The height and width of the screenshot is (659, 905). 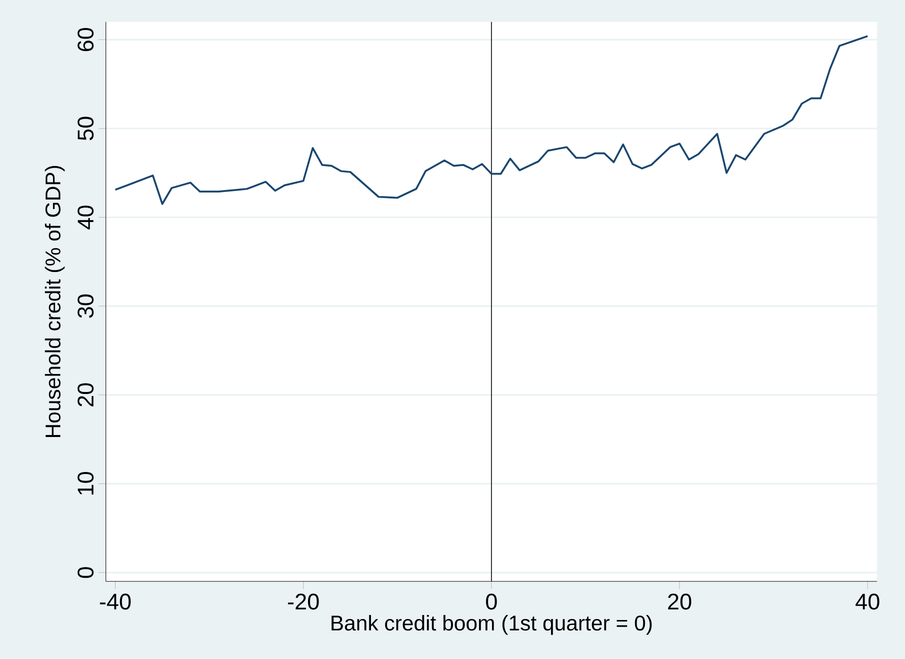 What do you see at coordinates (680, 602) in the screenshot?
I see `x-tick-label: 20` at bounding box center [680, 602].